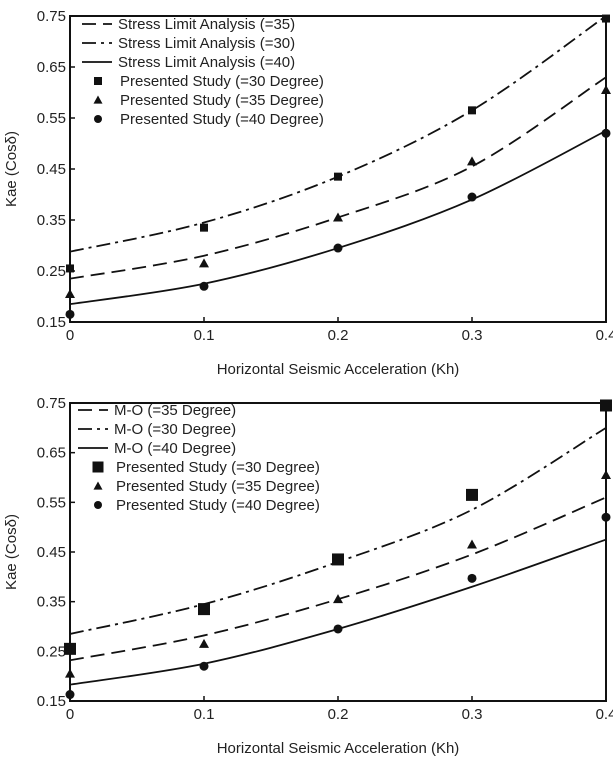 This screenshot has height=765, width=613. Describe the element at coordinates (175, 410) in the screenshot. I see `legend-label: M-O (=35 Degree)` at that location.